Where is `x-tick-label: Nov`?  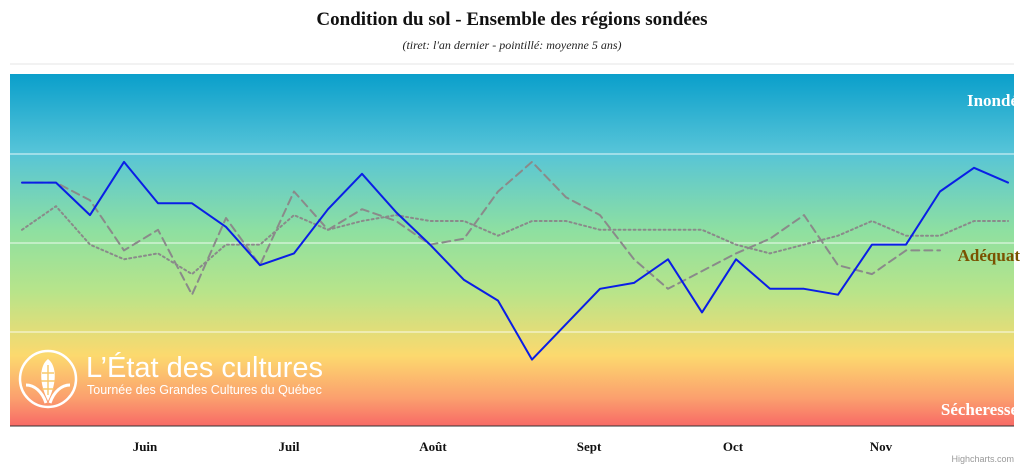 x-tick-label: Nov is located at coordinates (881, 446).